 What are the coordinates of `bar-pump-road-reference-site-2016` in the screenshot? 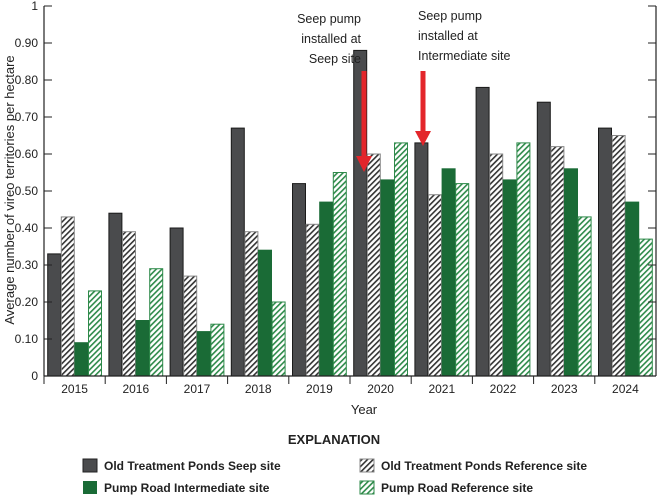 It's located at (156, 322).